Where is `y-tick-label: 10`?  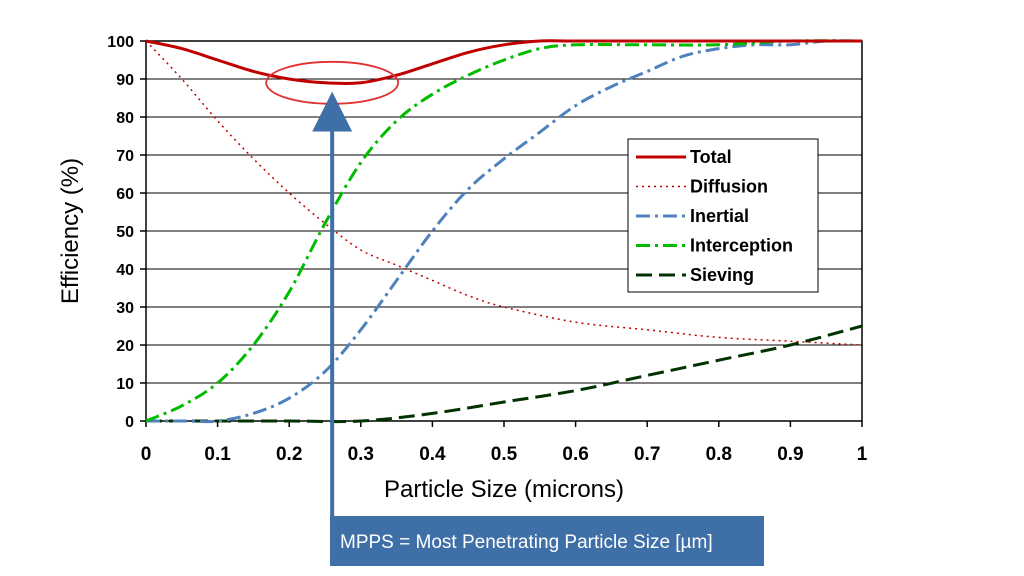
y-tick-label: 10 is located at coordinates (125, 384).